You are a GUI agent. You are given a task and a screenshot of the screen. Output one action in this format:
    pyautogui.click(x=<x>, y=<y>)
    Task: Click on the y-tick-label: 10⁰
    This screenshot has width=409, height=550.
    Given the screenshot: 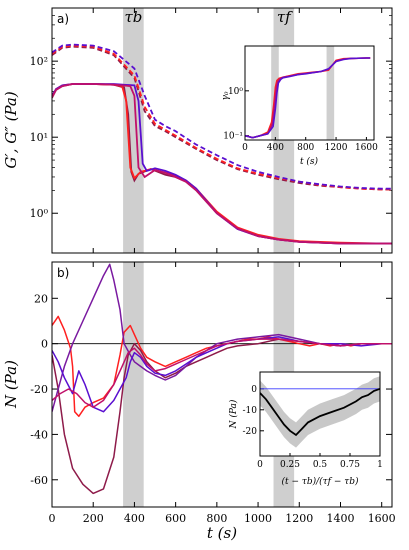 What is the action you would take?
    pyautogui.click(x=39, y=213)
    